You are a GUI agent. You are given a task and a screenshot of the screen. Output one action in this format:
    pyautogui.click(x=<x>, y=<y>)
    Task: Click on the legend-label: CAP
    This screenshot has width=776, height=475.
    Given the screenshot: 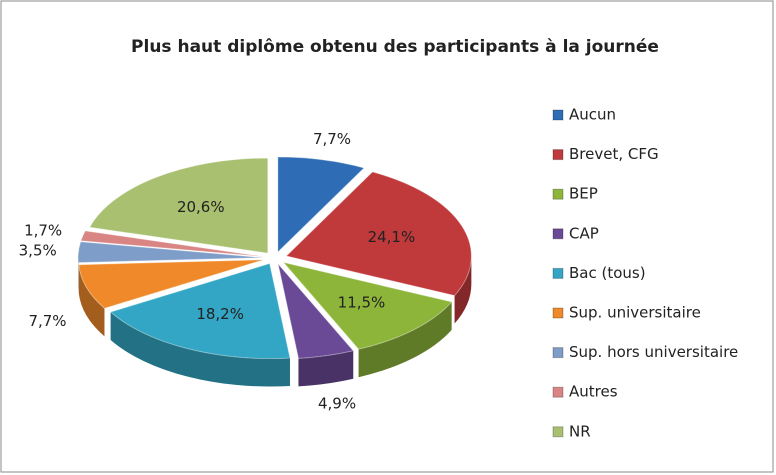 What is the action you would take?
    pyautogui.click(x=584, y=233)
    